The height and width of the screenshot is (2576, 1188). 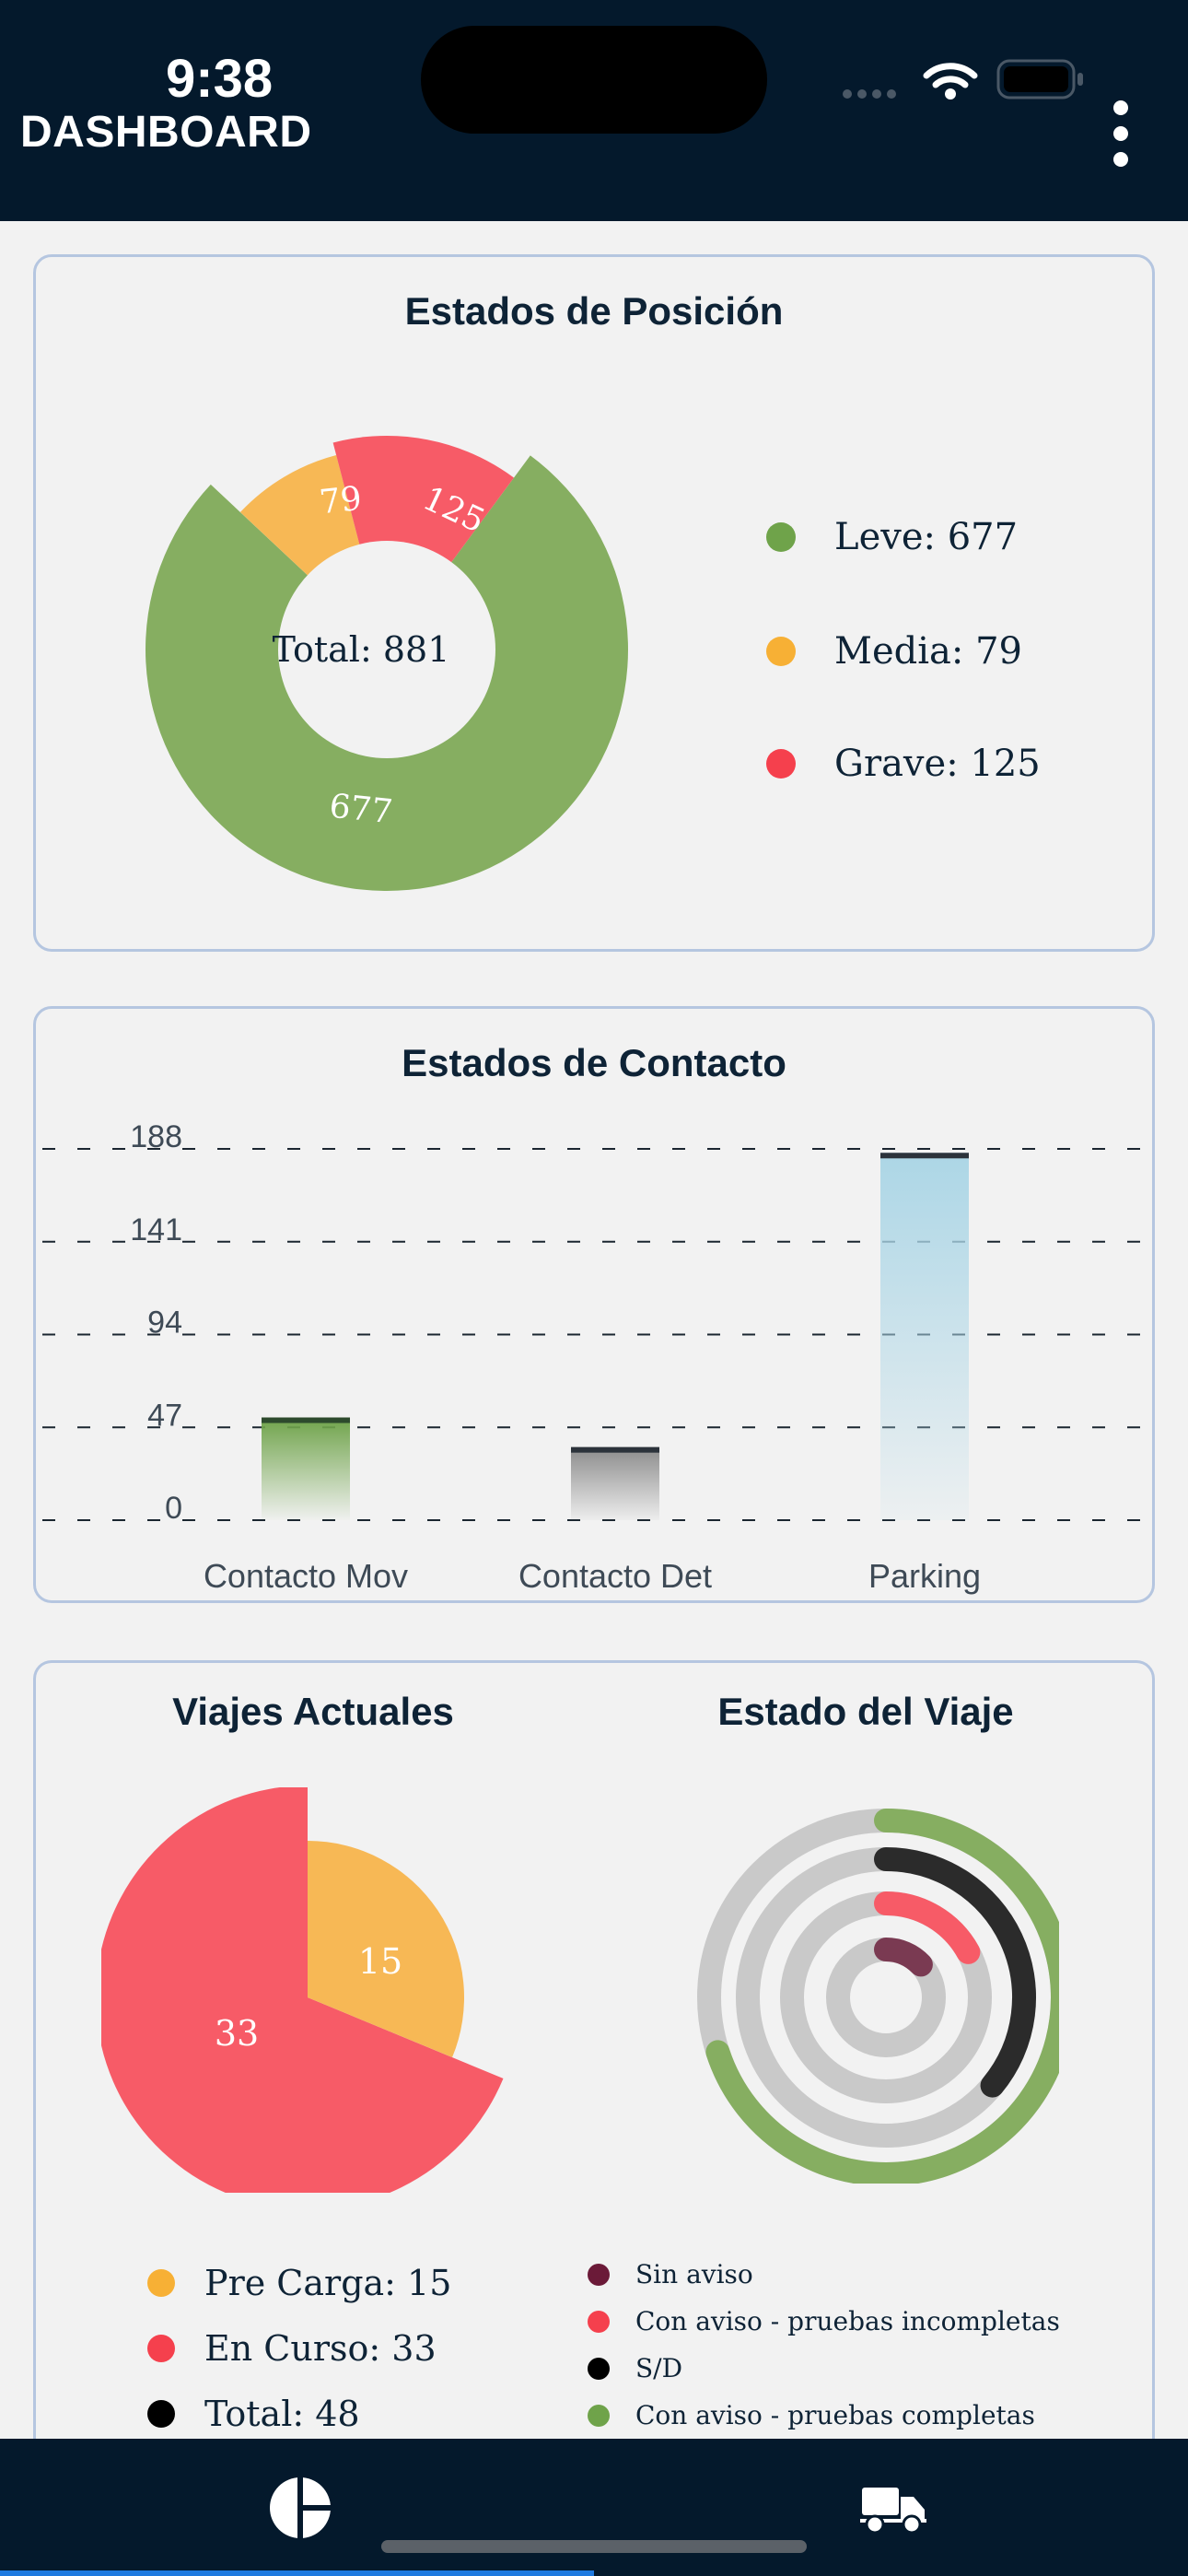 I want to click on donut-hole, so click(x=386, y=649).